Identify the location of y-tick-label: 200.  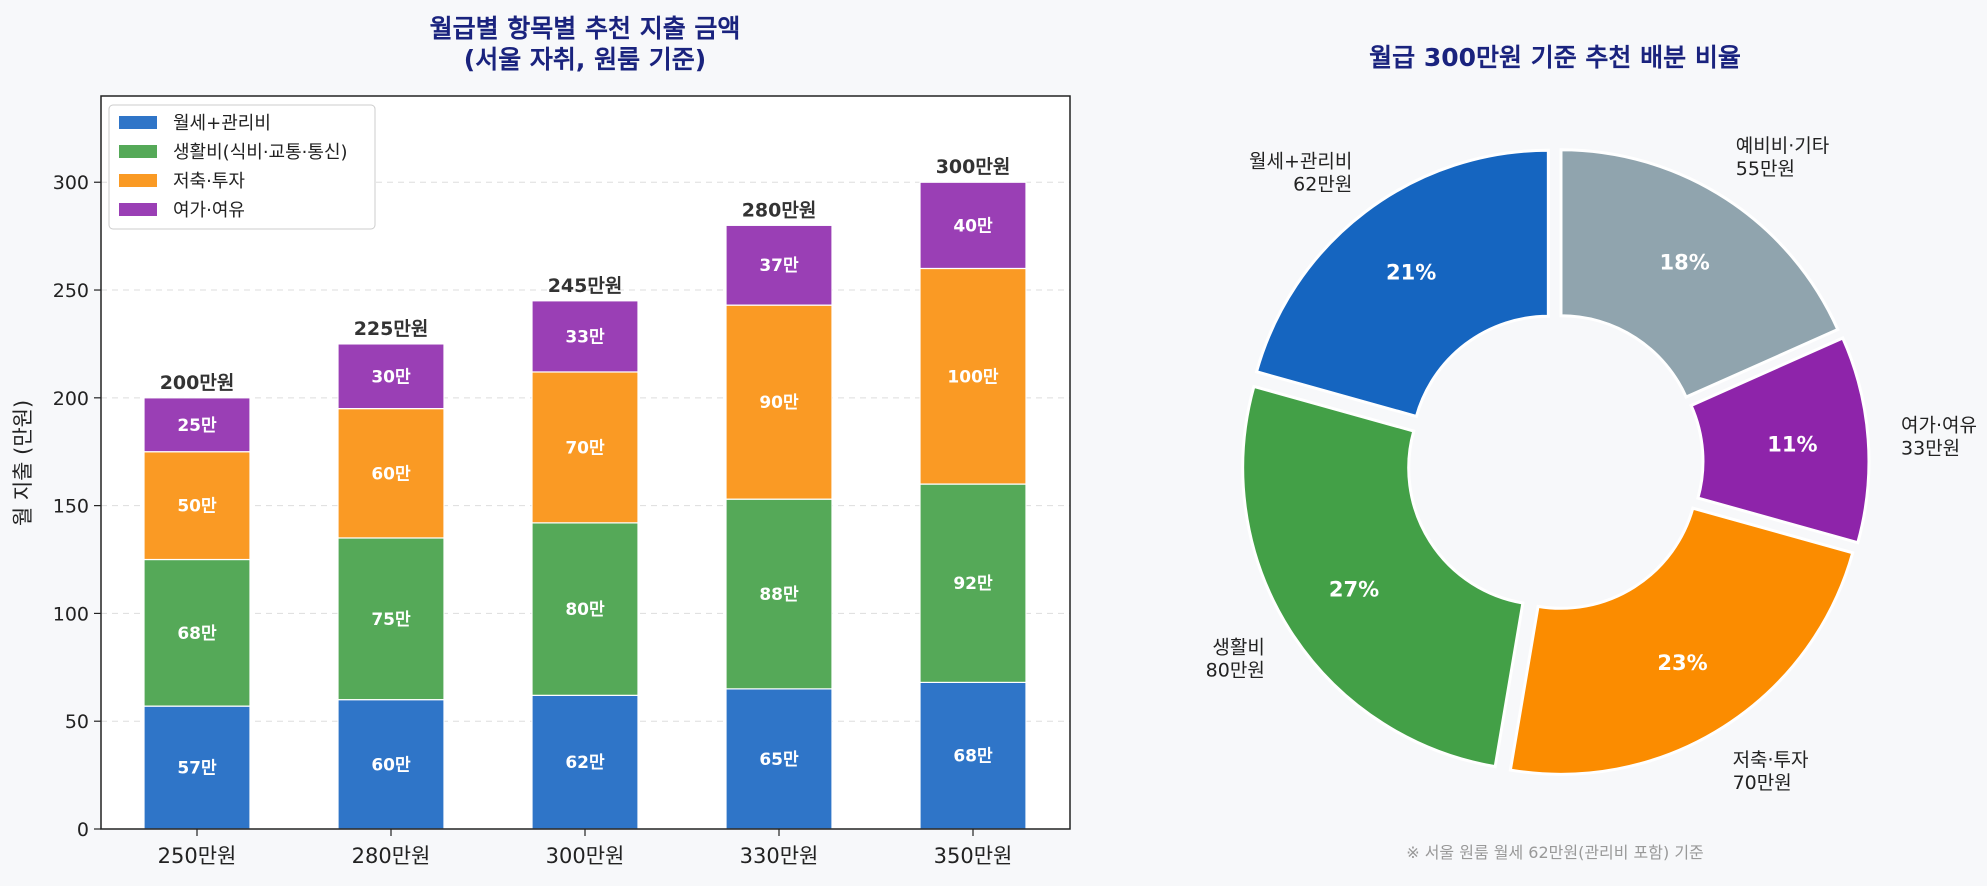
(71, 399).